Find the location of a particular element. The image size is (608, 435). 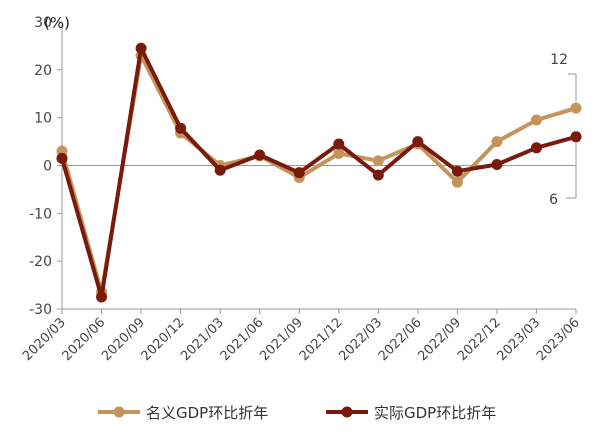

annotation-label: 6 is located at coordinates (553, 200).